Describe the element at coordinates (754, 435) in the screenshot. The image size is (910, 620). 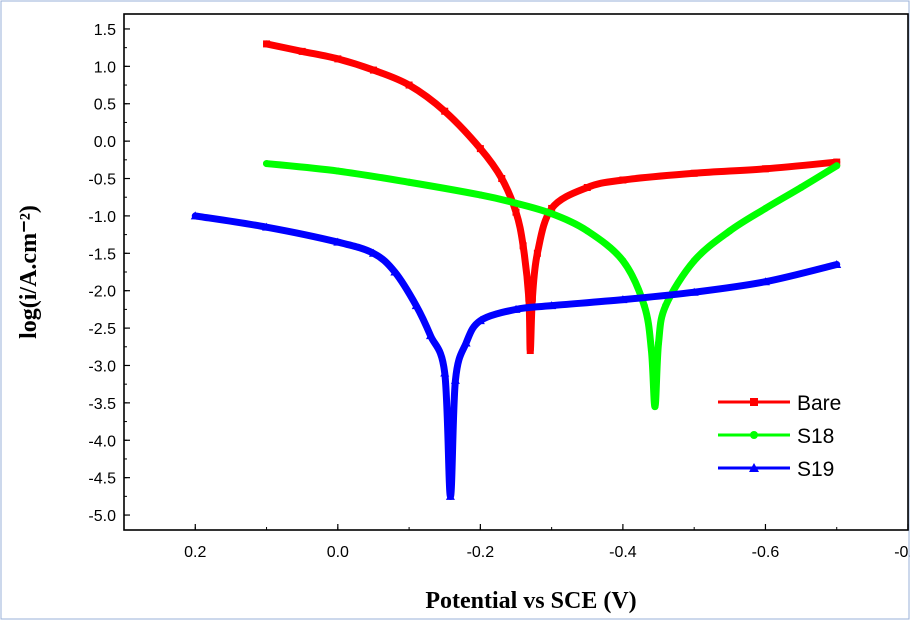
I see `legend-marker-s18` at that location.